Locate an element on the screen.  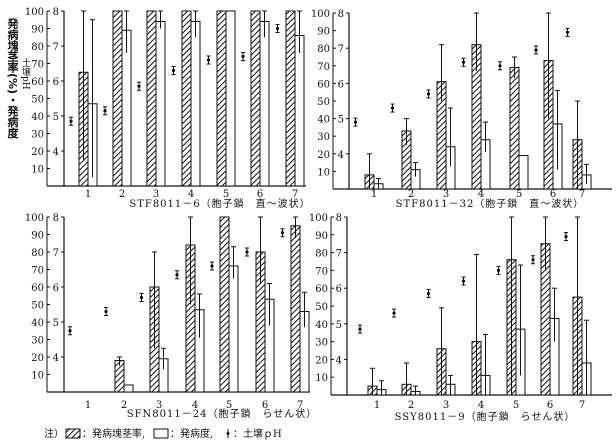
ph-axis-label: 土壌pH is located at coordinates (25, 73).